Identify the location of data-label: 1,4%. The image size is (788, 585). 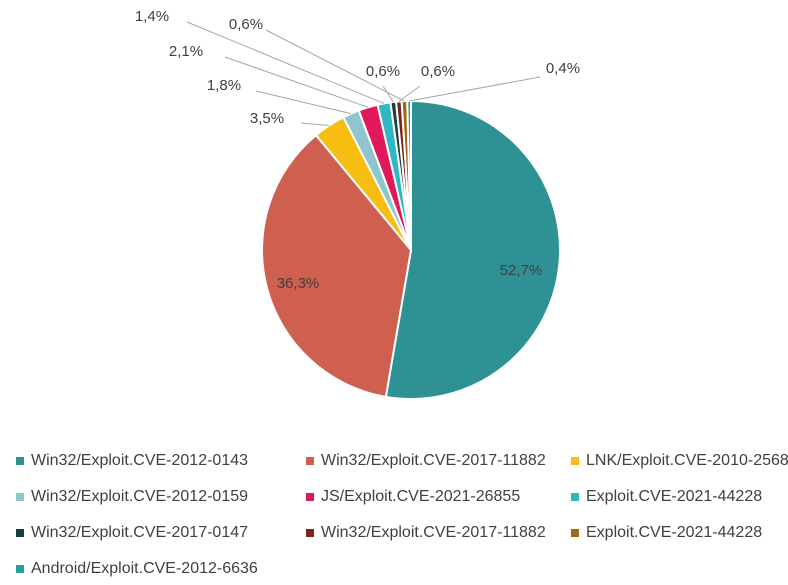
(152, 16).